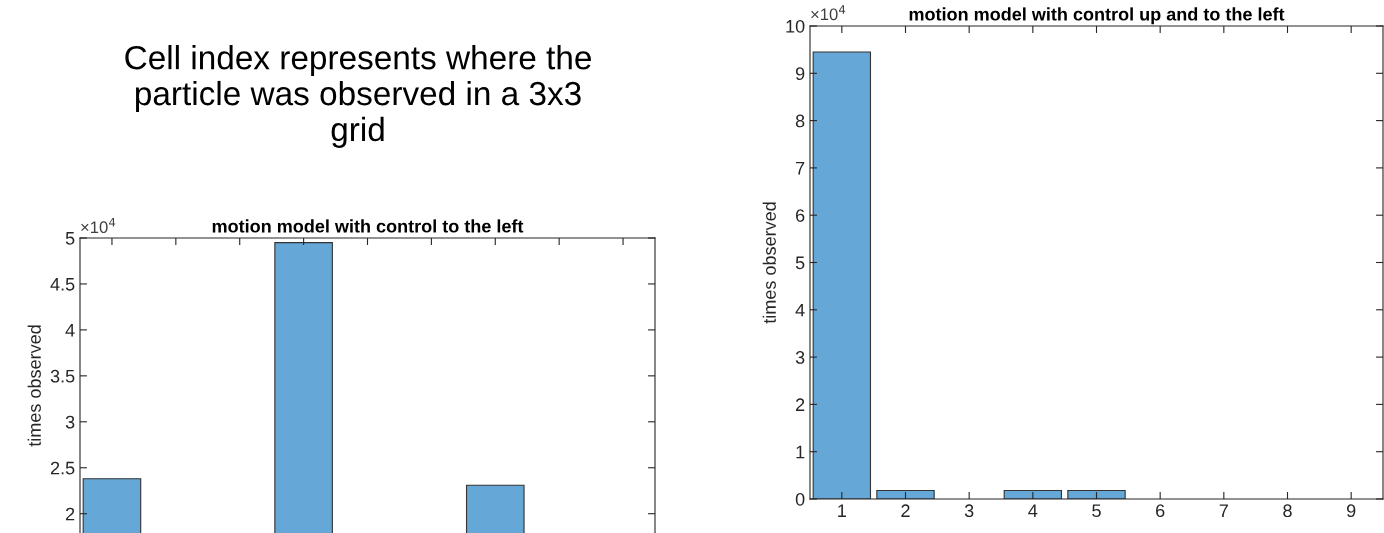  I want to click on y-tick-label: 9, so click(800, 74).